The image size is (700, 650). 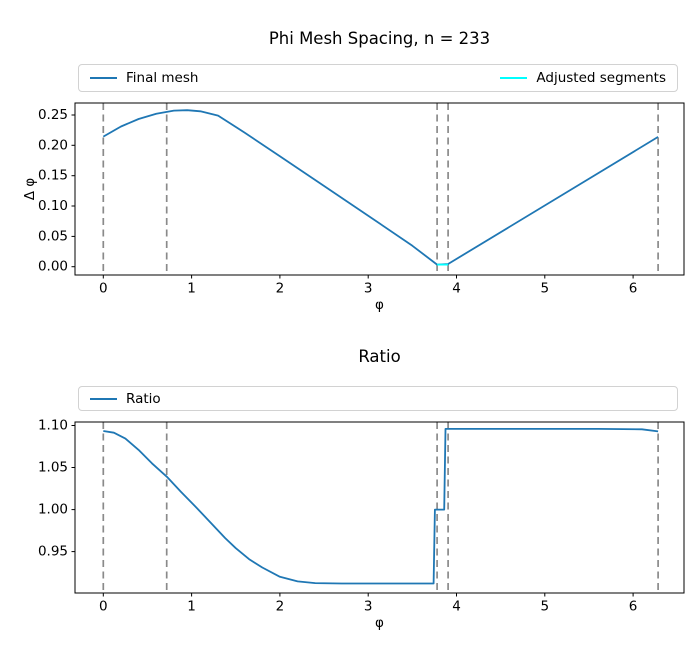 What do you see at coordinates (514, 78) in the screenshot?
I see `adjusted-segments-line-swatch` at bounding box center [514, 78].